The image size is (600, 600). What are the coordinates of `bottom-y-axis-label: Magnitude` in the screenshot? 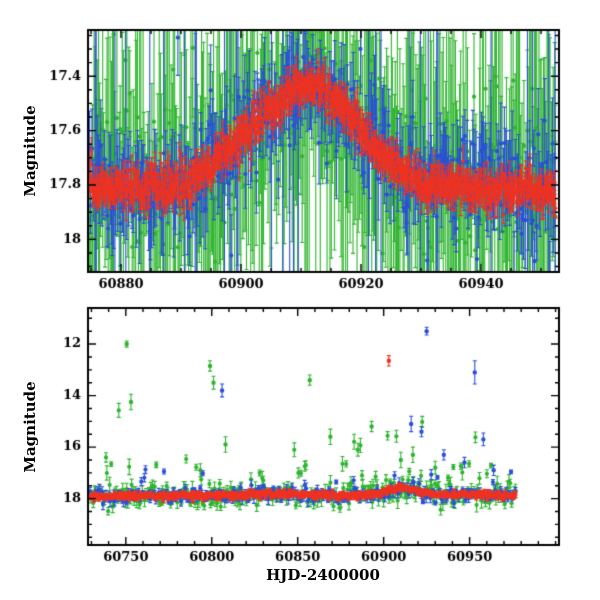 It's located at (30, 427).